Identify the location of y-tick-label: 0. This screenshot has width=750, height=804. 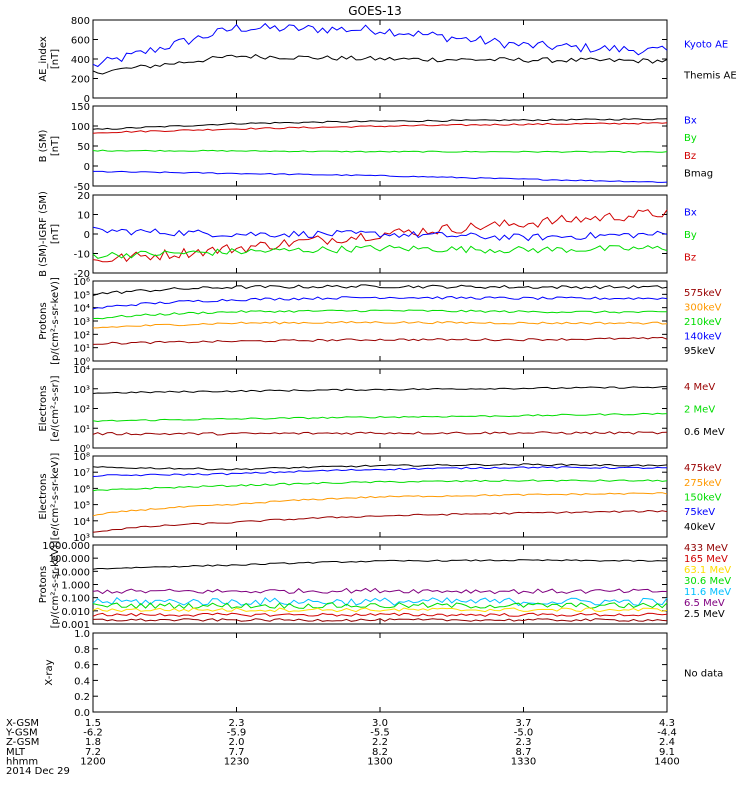
(87, 99).